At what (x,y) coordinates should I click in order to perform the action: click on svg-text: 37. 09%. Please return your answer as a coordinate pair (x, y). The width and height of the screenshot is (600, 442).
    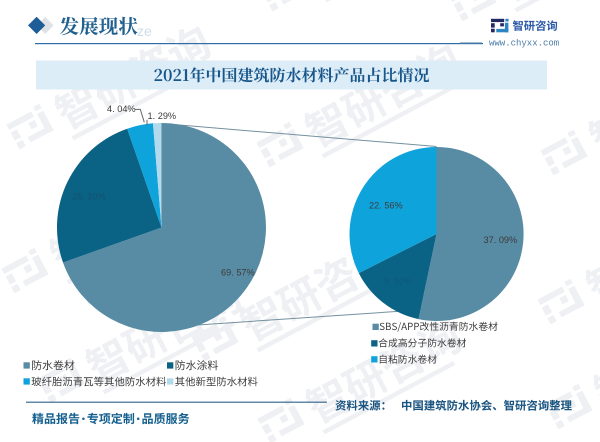
    Looking at the image, I should click on (501, 240).